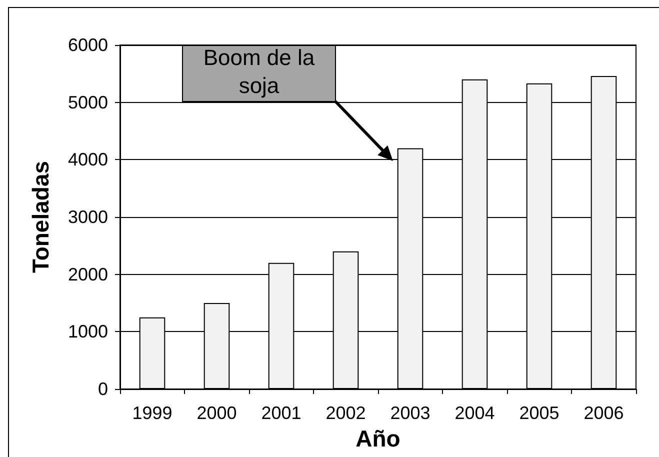 The image size is (659, 457). Describe the element at coordinates (88, 45) in the screenshot. I see `y-tick-label: 6000` at that location.